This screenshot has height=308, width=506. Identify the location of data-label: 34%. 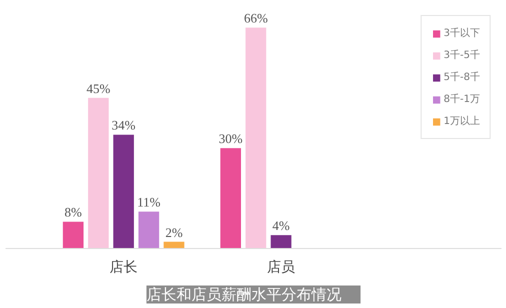
(124, 125).